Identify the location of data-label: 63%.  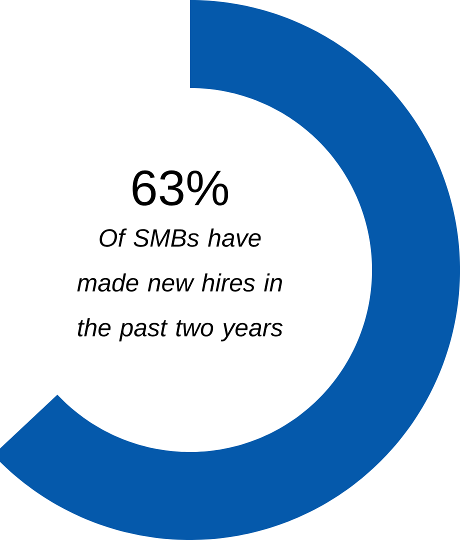
(180, 188).